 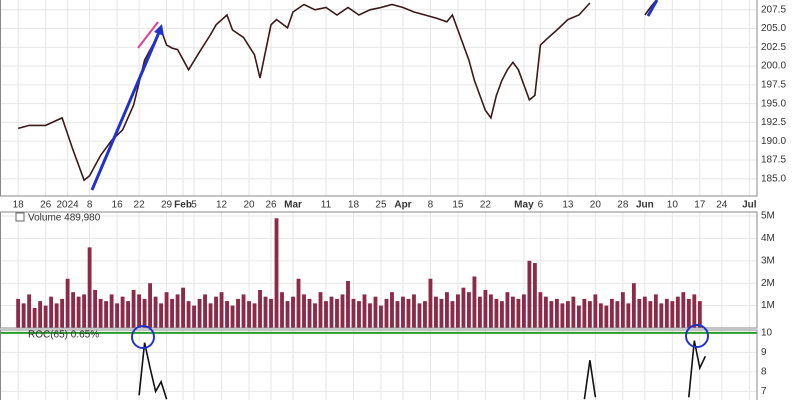 What do you see at coordinates (67, 205) in the screenshot?
I see `x-tick-label: 2024` at bounding box center [67, 205].